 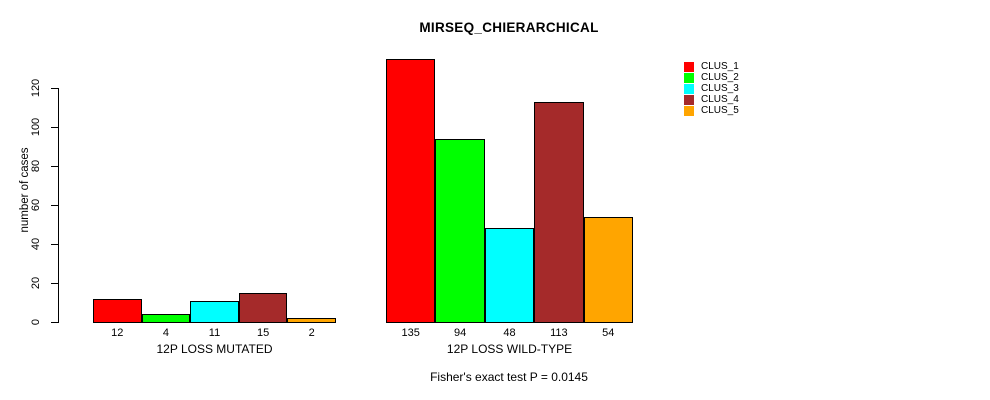 I want to click on y-tick-label: 20, so click(x=36, y=283).